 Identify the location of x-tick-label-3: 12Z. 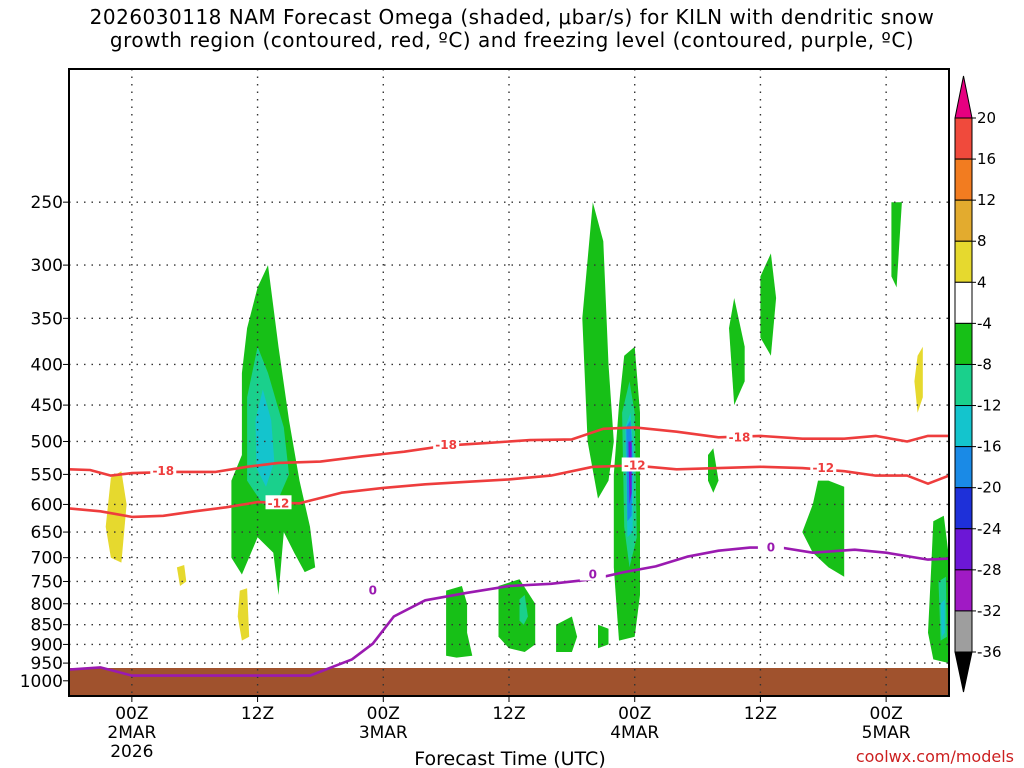
(508, 714).